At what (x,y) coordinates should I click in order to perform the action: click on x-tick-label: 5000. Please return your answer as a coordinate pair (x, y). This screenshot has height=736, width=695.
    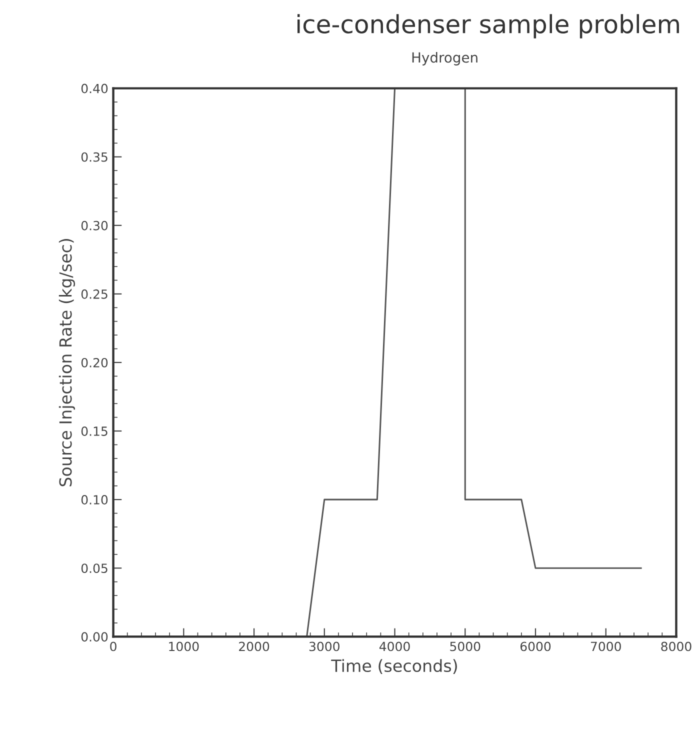
    Looking at the image, I should click on (465, 647).